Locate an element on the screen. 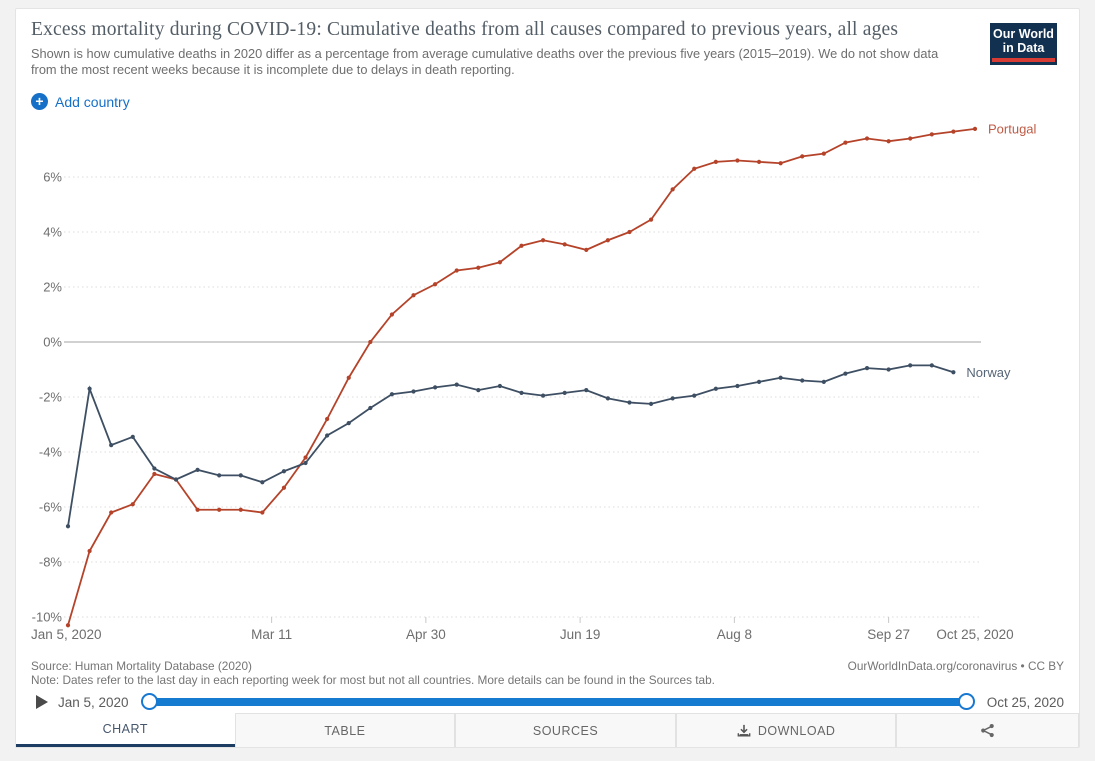 The image size is (1095, 761). tab-table: TABLE is located at coordinates (345, 730).